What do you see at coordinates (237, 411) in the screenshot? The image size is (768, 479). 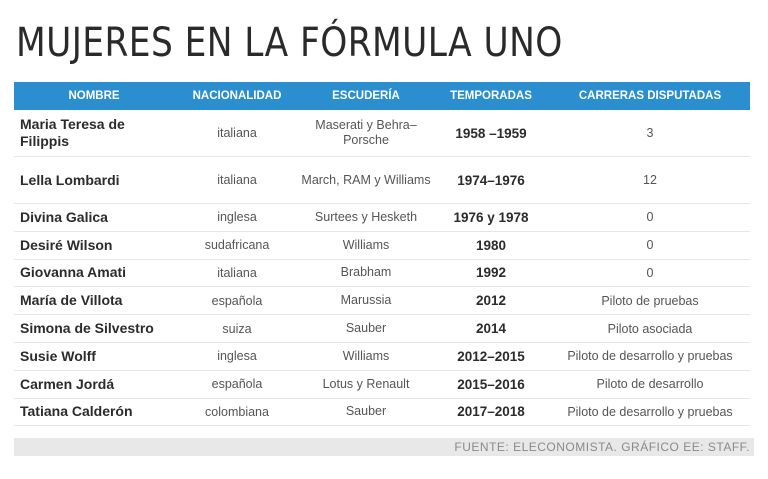 I see `cell-nationality: colombiana` at bounding box center [237, 411].